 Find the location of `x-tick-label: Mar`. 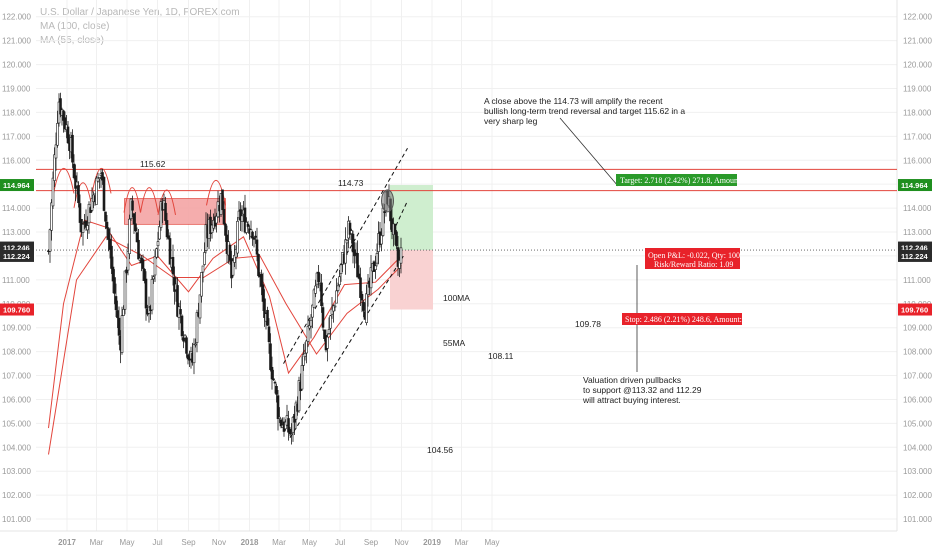

x-tick-label: Mar is located at coordinates (97, 542).